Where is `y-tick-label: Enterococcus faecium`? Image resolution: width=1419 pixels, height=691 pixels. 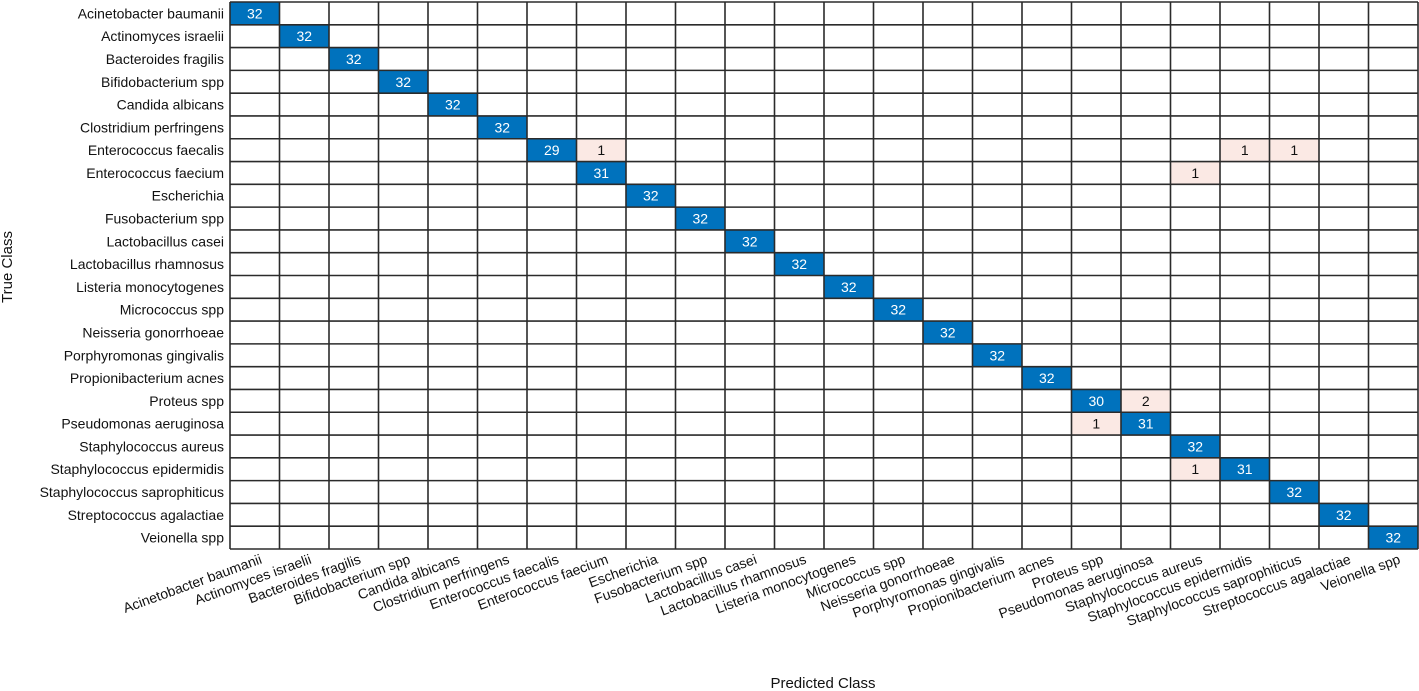
y-tick-label: Enterococcus faecium is located at coordinates (155, 173).